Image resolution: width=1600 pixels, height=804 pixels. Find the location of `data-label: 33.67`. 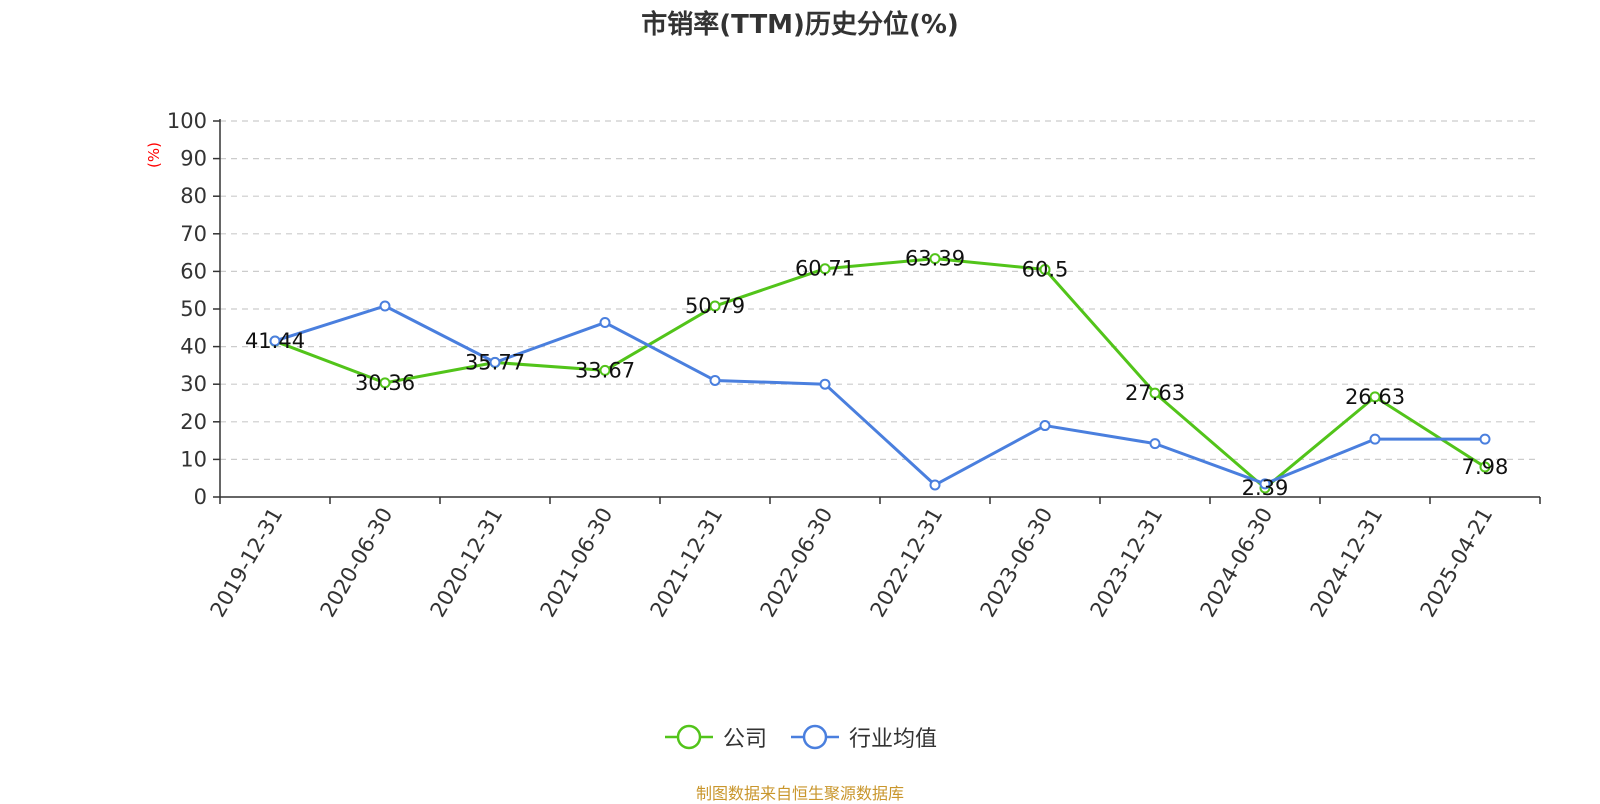

data-label: 33.67 is located at coordinates (605, 370).